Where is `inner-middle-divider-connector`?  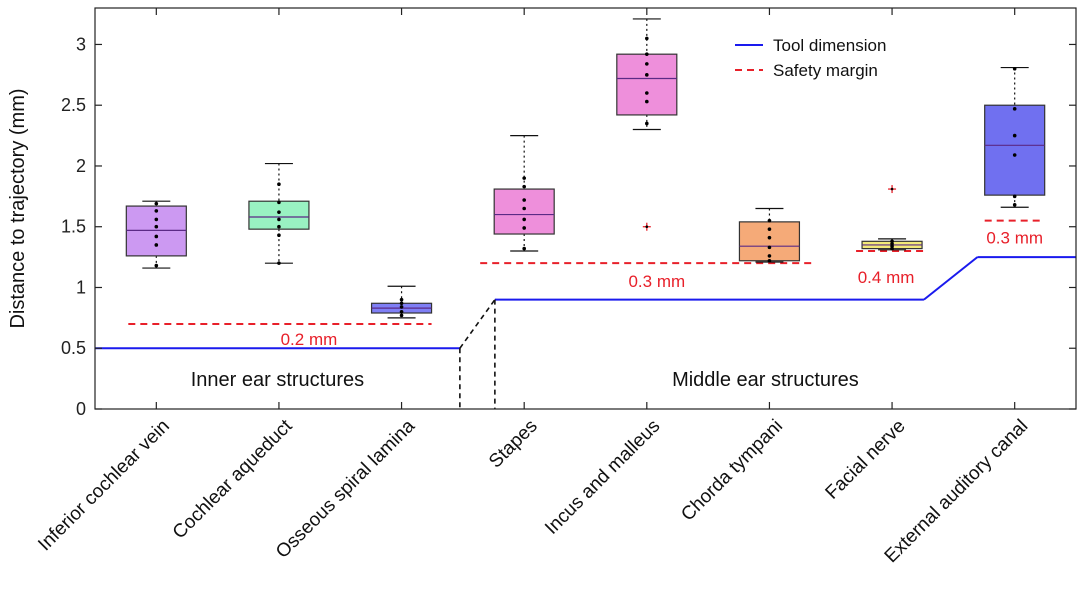
inner-middle-divider-connector is located at coordinates (477, 324).